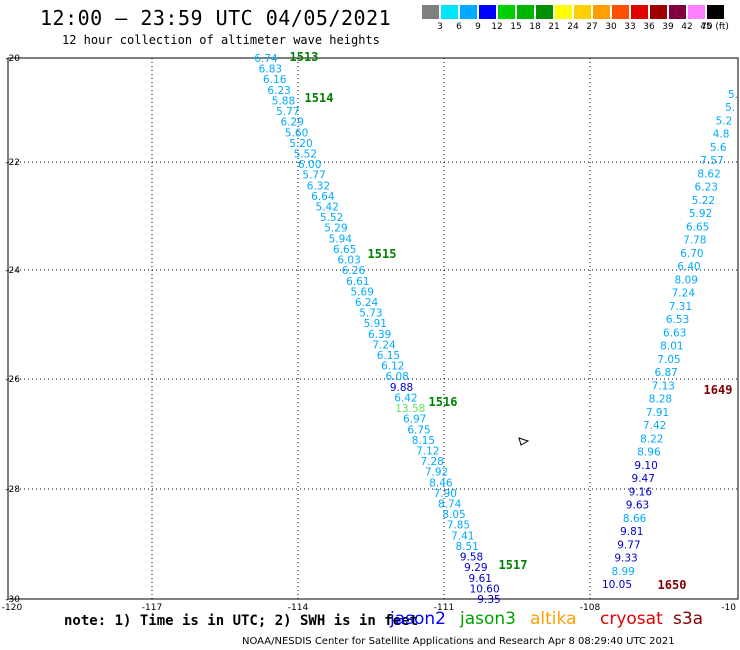 The width and height of the screenshot is (740, 650). What do you see at coordinates (392, 367) in the screenshot?
I see `swh-value: 6.12` at bounding box center [392, 367].